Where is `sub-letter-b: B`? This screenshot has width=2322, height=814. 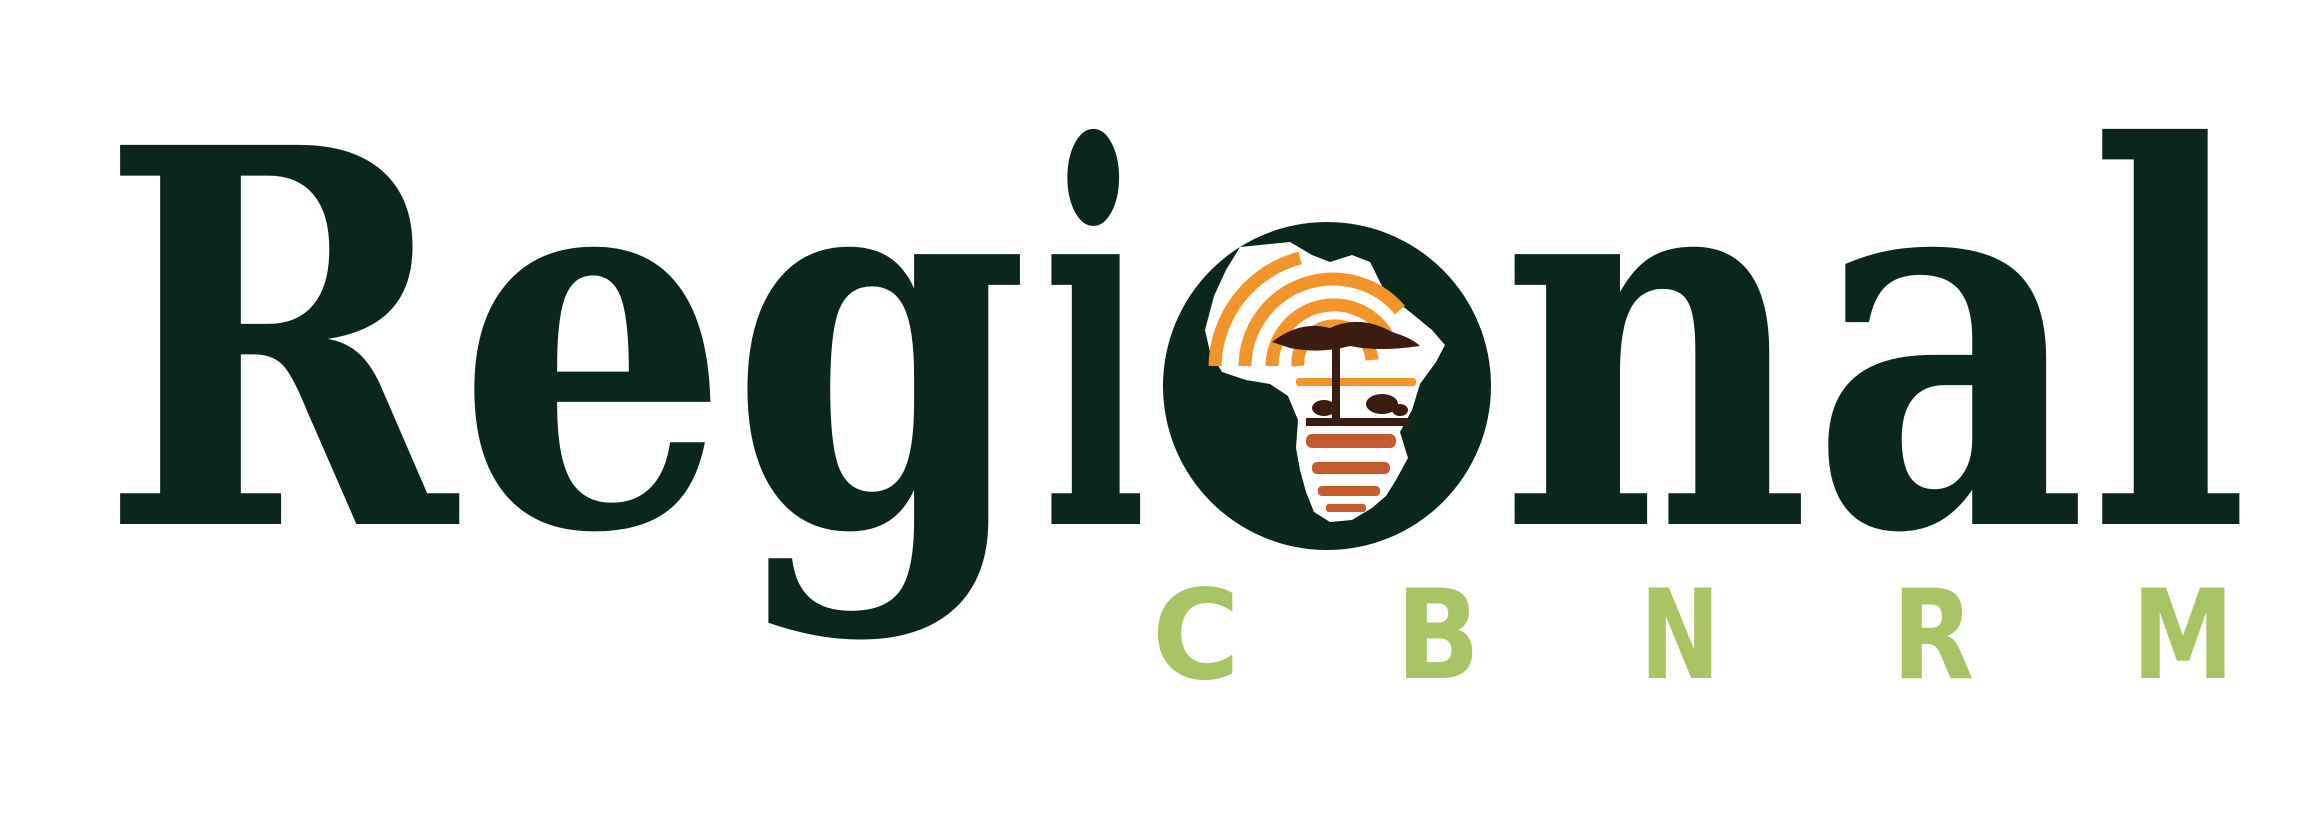 sub-letter-b: B is located at coordinates (1438, 636).